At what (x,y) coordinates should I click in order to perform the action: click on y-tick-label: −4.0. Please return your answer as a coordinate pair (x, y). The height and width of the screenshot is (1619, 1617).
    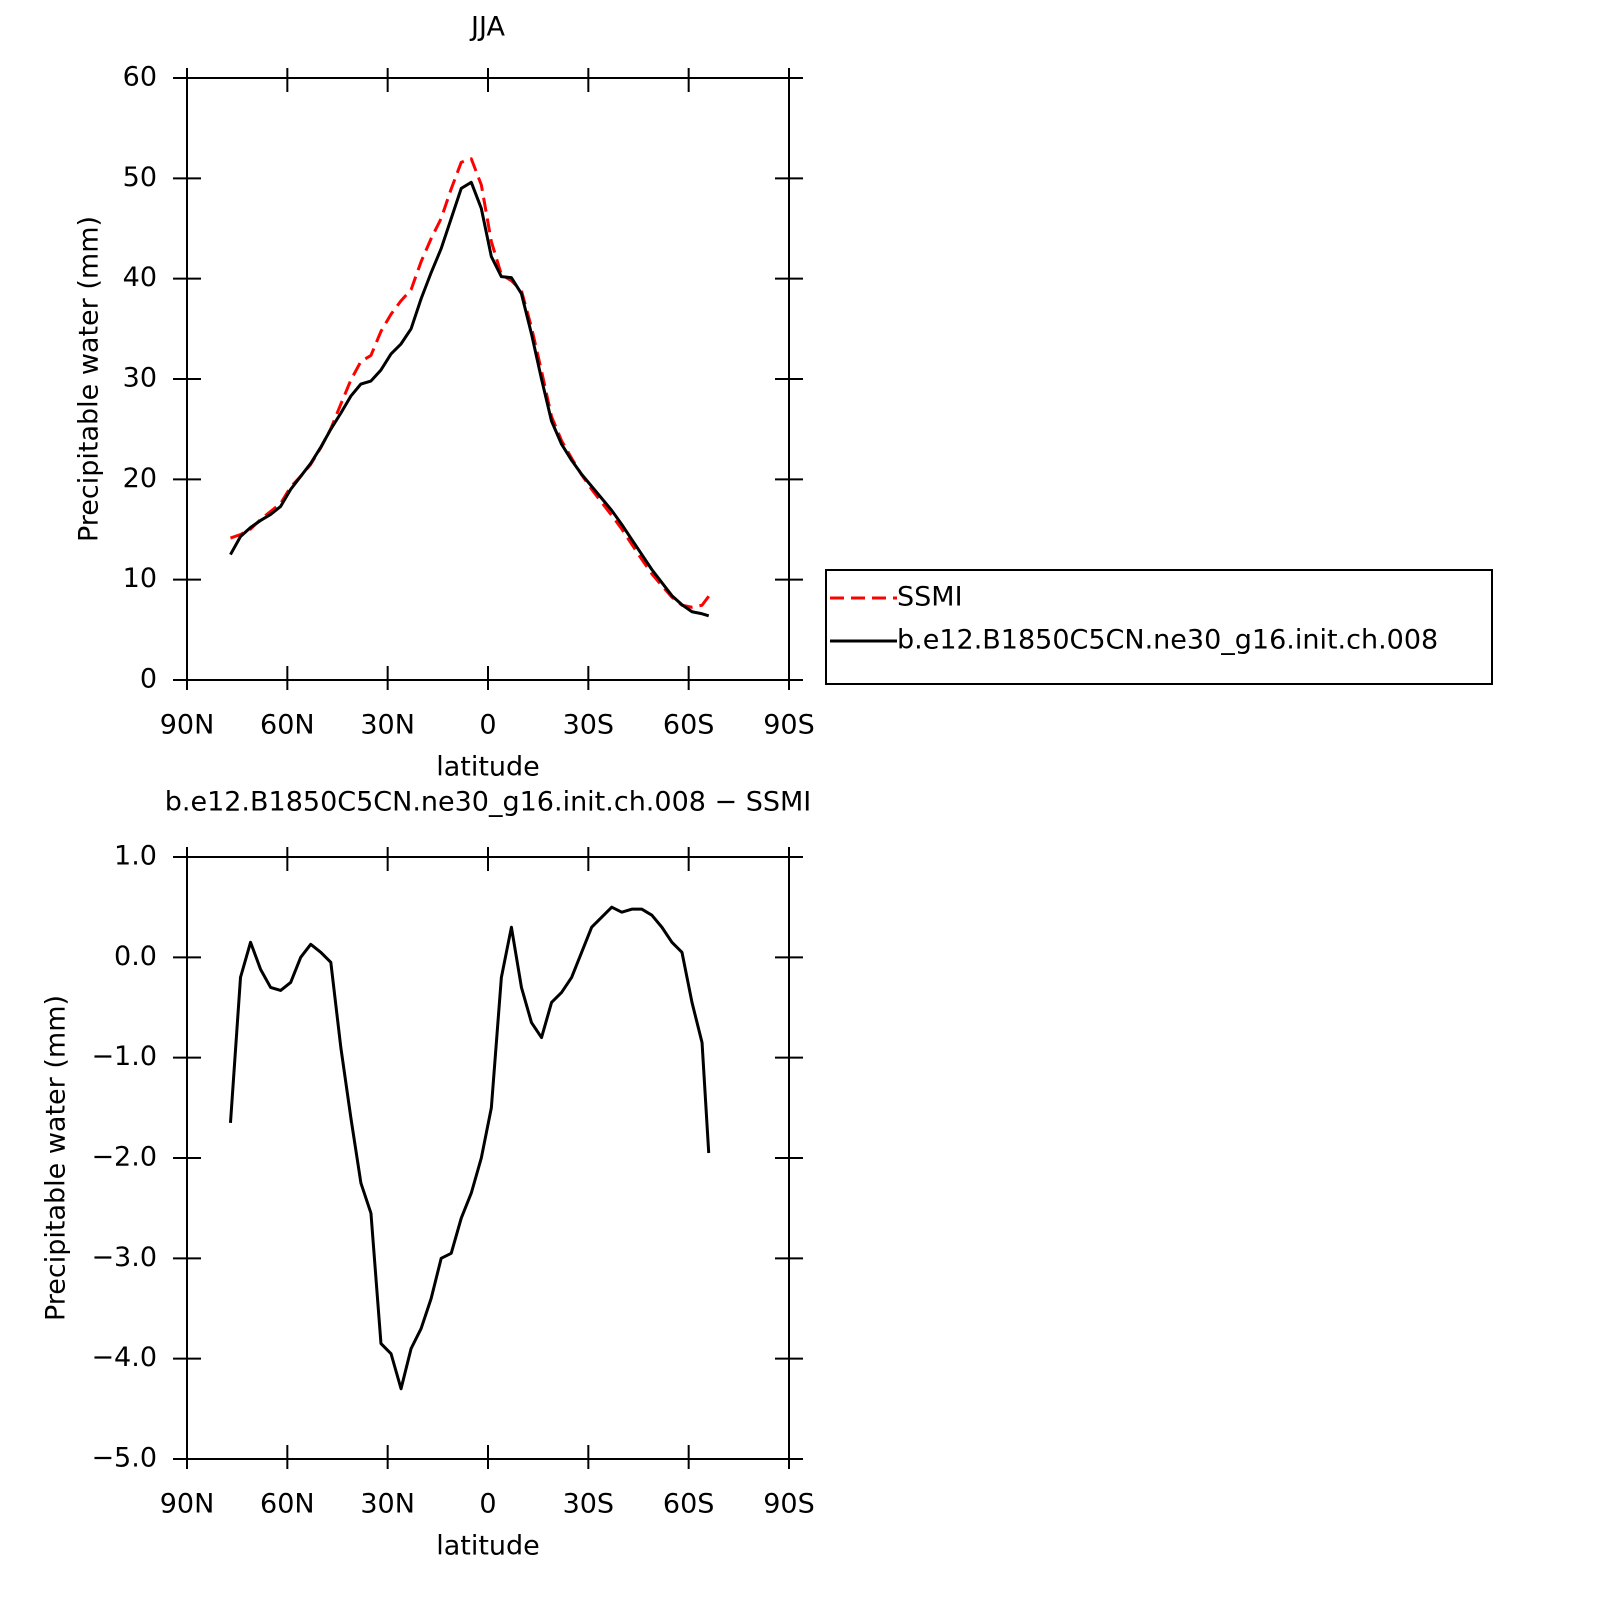
    Looking at the image, I should click on (124, 1357).